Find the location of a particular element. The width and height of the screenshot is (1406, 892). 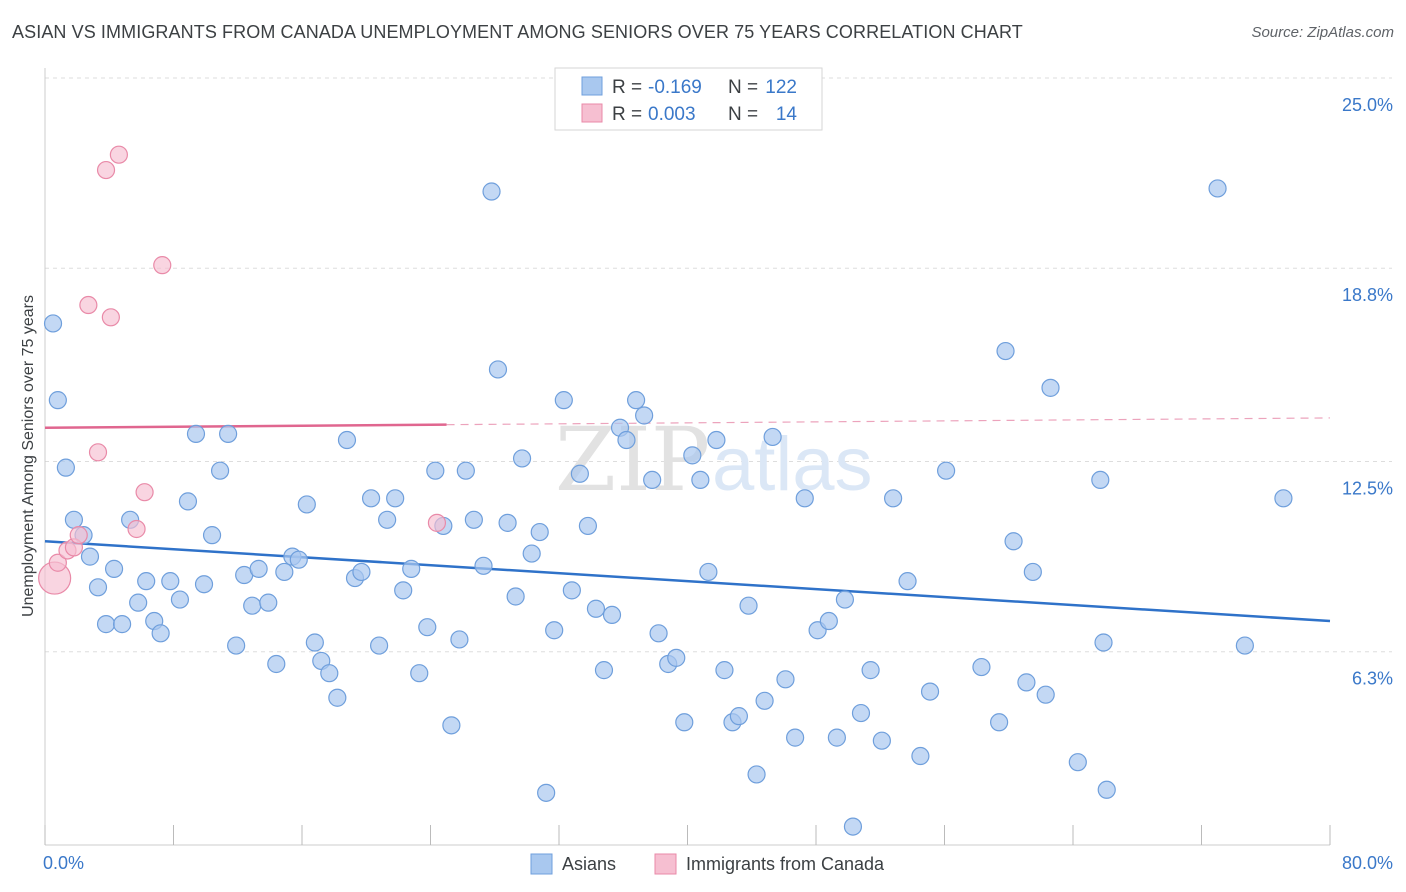

y-axis-title: Unemployment Among Seniors over 75 years is located at coordinates (28, 456).